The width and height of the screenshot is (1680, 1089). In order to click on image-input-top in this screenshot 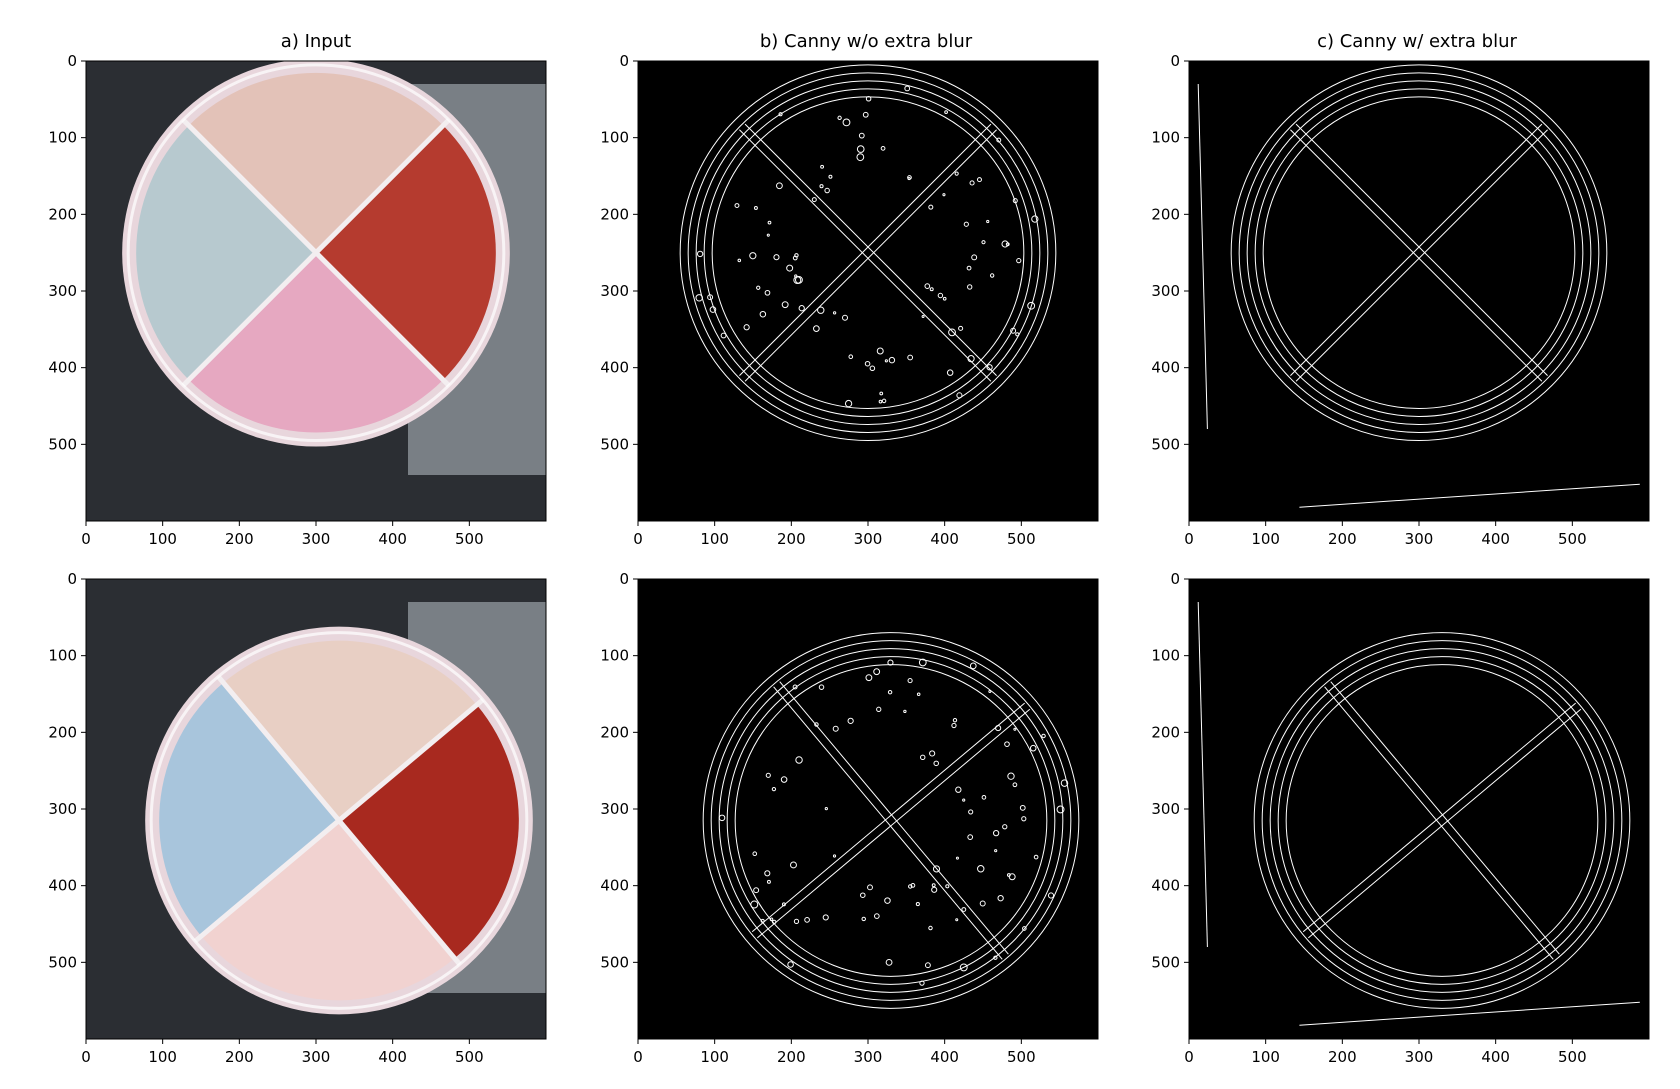, I will do `click(316, 291)`.